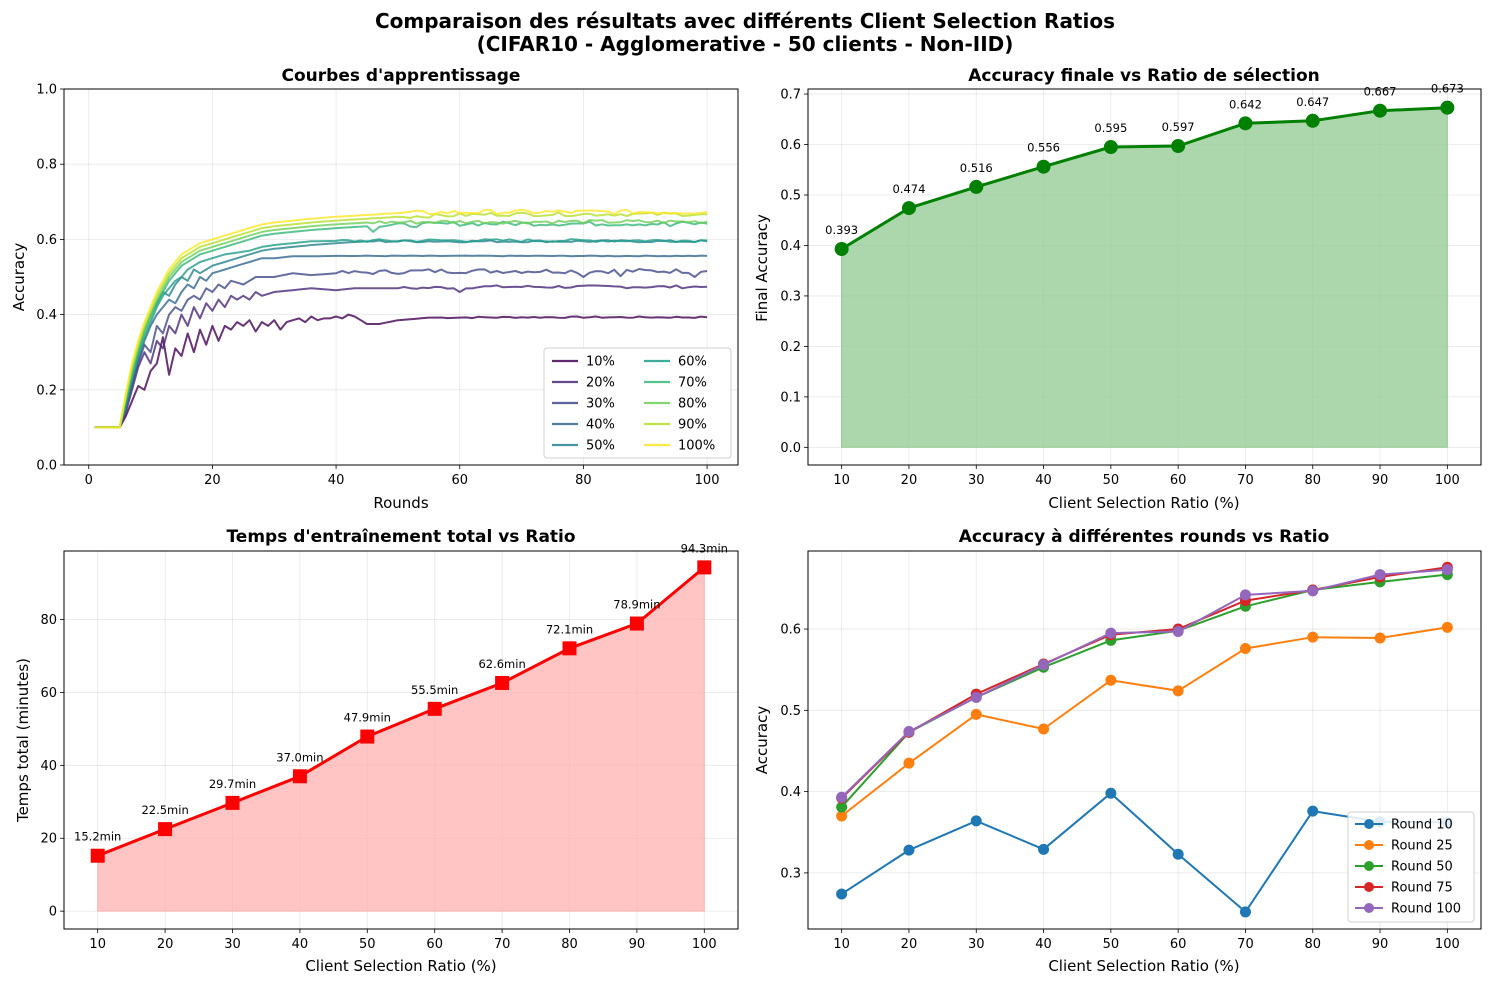 The width and height of the screenshot is (1489, 989). Describe the element at coordinates (692, 425) in the screenshot. I see `legend-label: 90%` at that location.